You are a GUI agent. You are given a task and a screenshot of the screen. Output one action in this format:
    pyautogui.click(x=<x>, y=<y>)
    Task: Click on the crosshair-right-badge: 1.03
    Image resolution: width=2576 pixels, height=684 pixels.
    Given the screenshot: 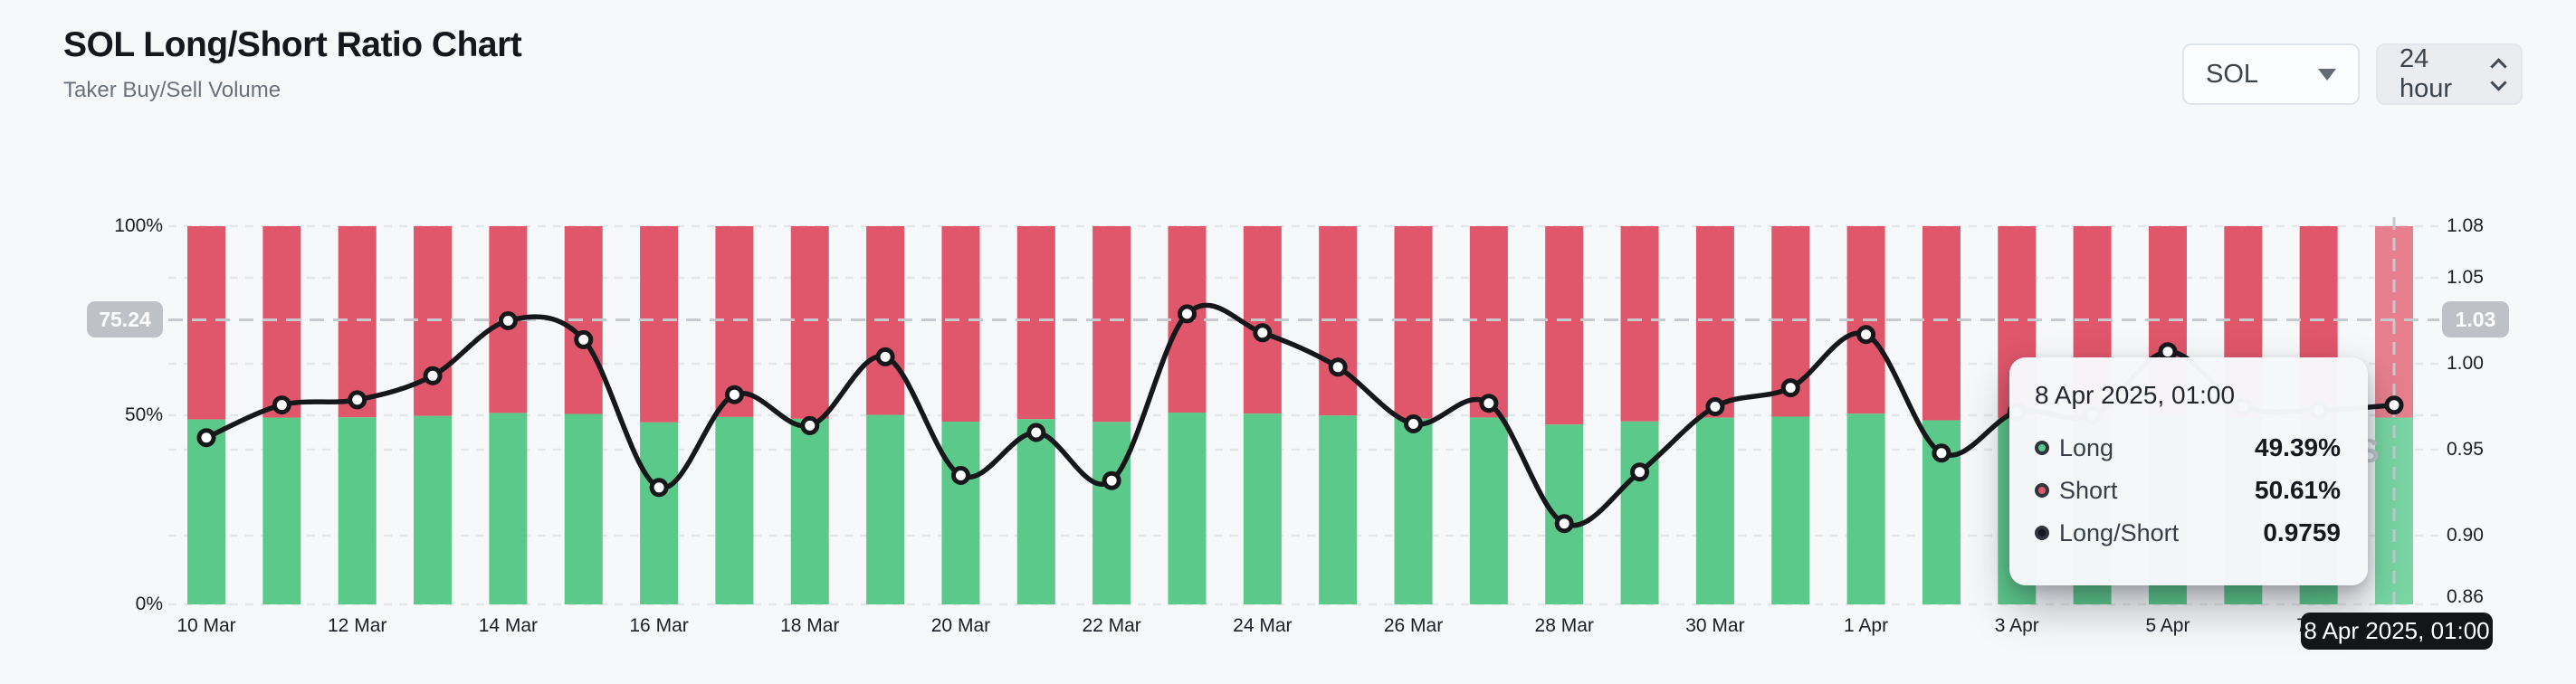 What is the action you would take?
    pyautogui.click(x=2475, y=319)
    